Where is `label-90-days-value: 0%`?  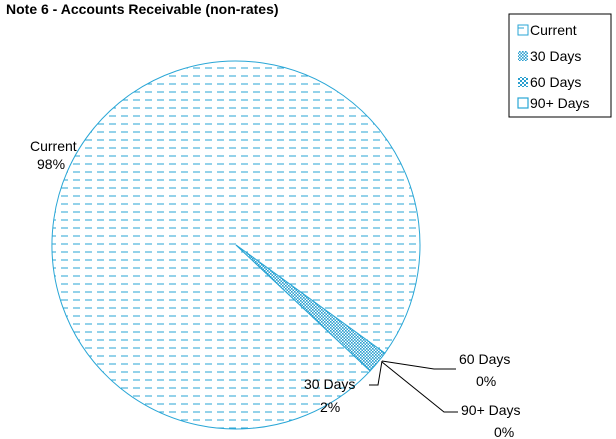
label-90-days-value: 0% is located at coordinates (504, 431).